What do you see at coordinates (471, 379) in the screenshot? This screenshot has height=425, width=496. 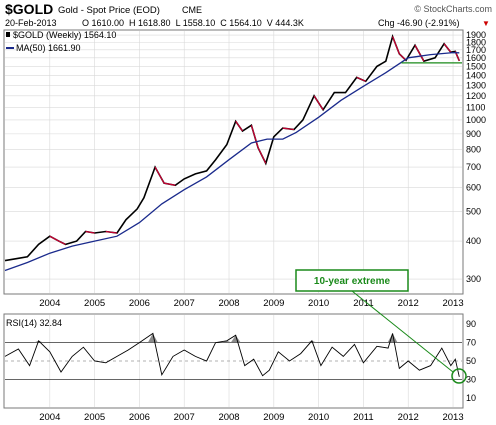 I see `rsi-tick-label: 30` at bounding box center [471, 379].